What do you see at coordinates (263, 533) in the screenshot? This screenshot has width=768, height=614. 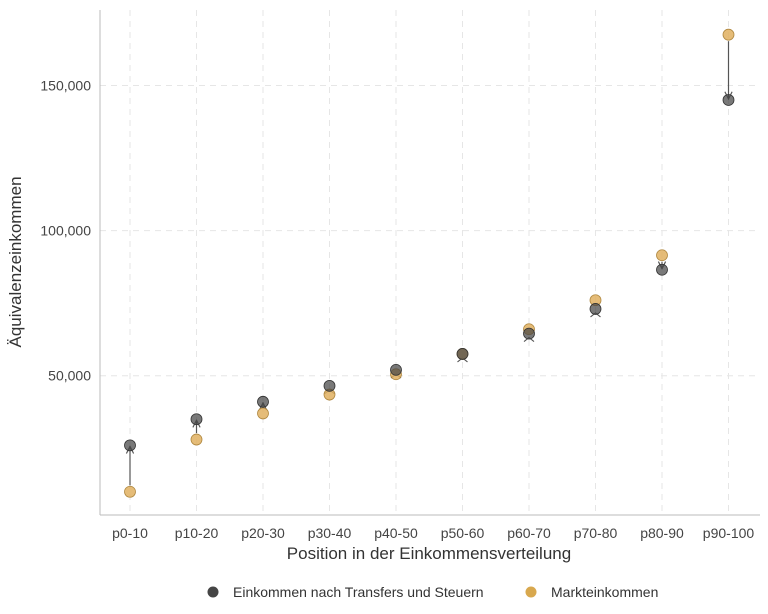 I see `x-tick-label: p20-30` at bounding box center [263, 533].